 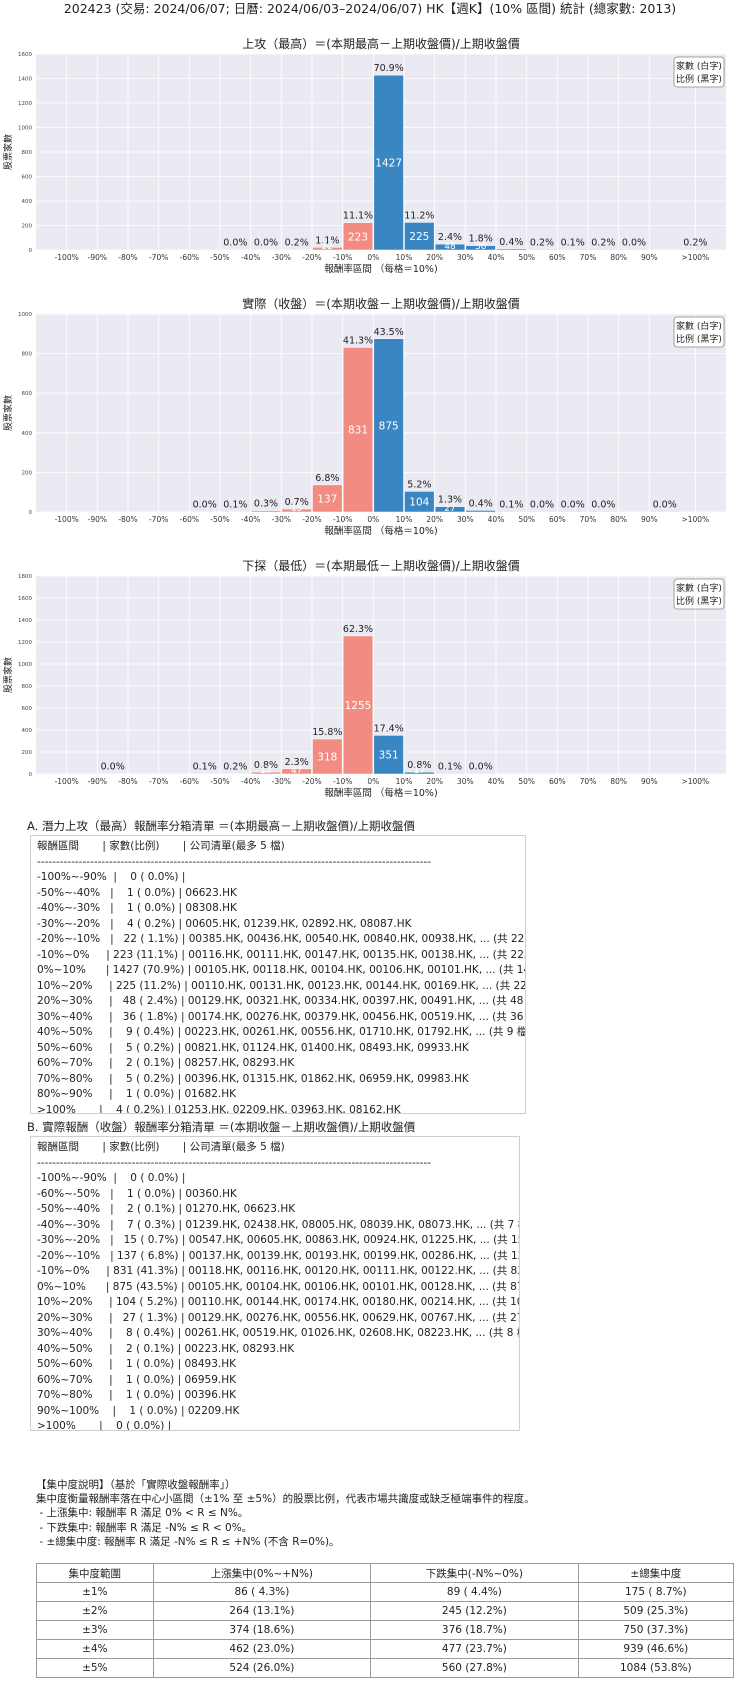 I want to click on list-item: -40%~-30% | 1 ( 0.0%) | 08308.HK, so click(x=137, y=908).